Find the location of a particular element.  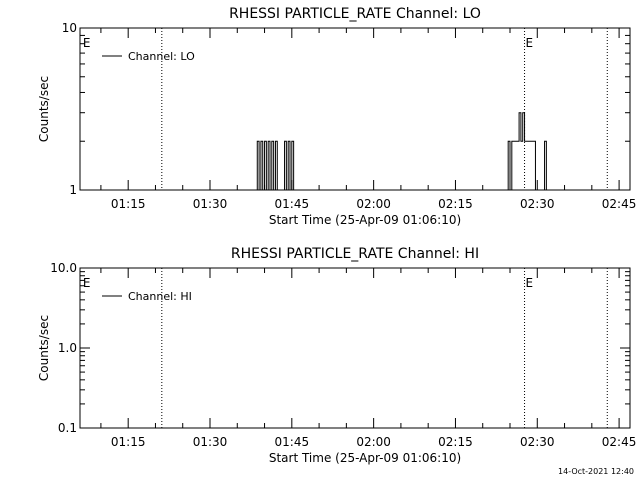

chart-2-x-tick-label: 02:30 is located at coordinates (537, 442).